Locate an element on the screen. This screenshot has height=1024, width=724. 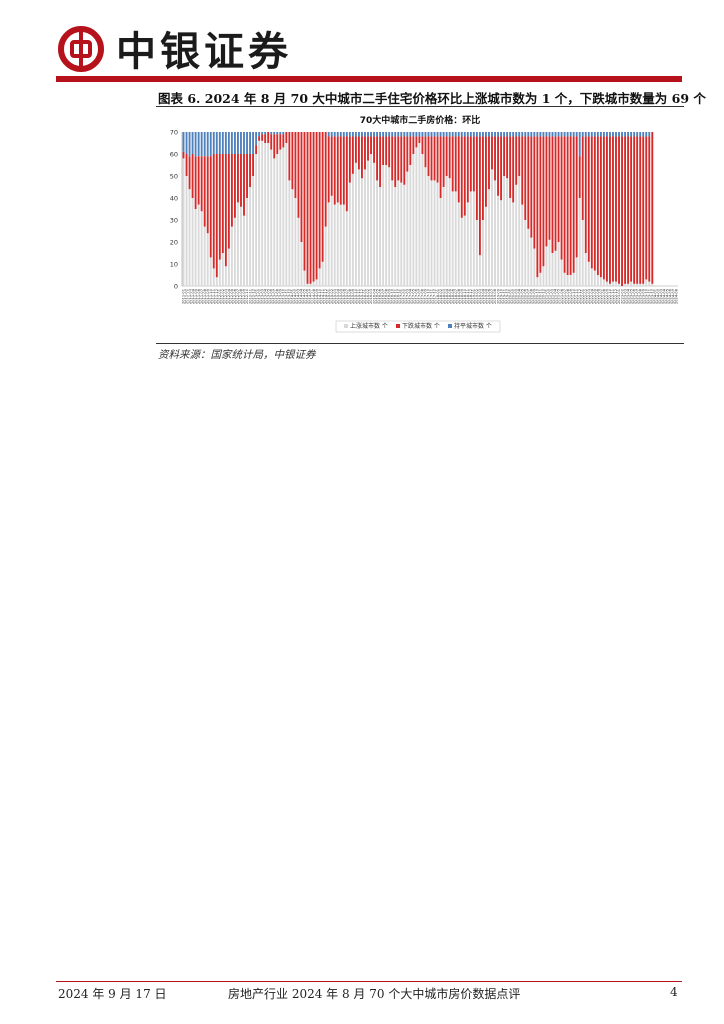
x-tick-label: 2017-09 is located at coordinates (426, 296).